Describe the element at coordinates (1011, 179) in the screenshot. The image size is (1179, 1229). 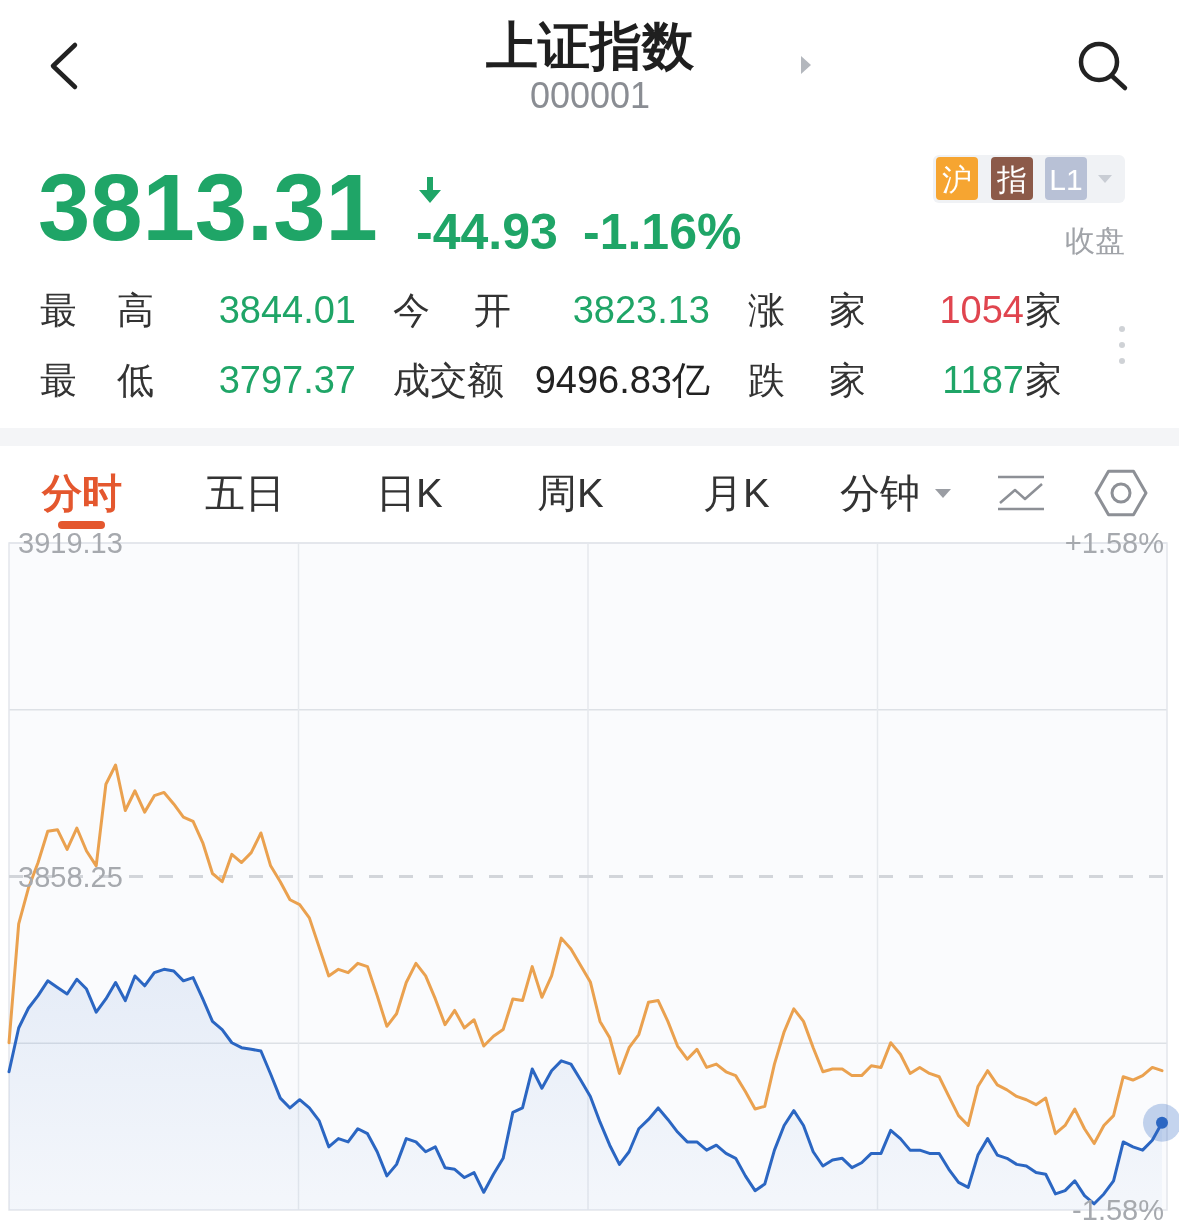
I see `text: 指` at that location.